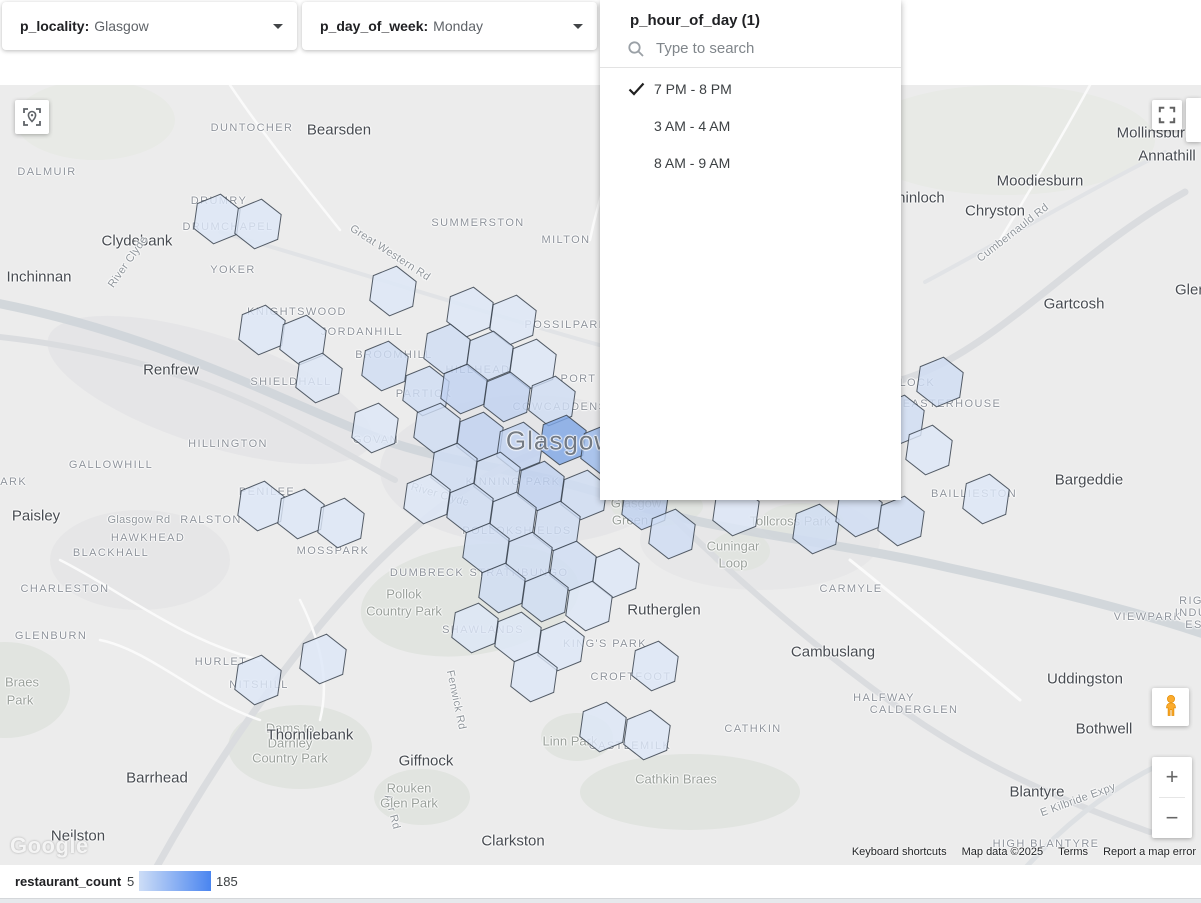  I want to click on dropdown-search-input, so click(754, 48).